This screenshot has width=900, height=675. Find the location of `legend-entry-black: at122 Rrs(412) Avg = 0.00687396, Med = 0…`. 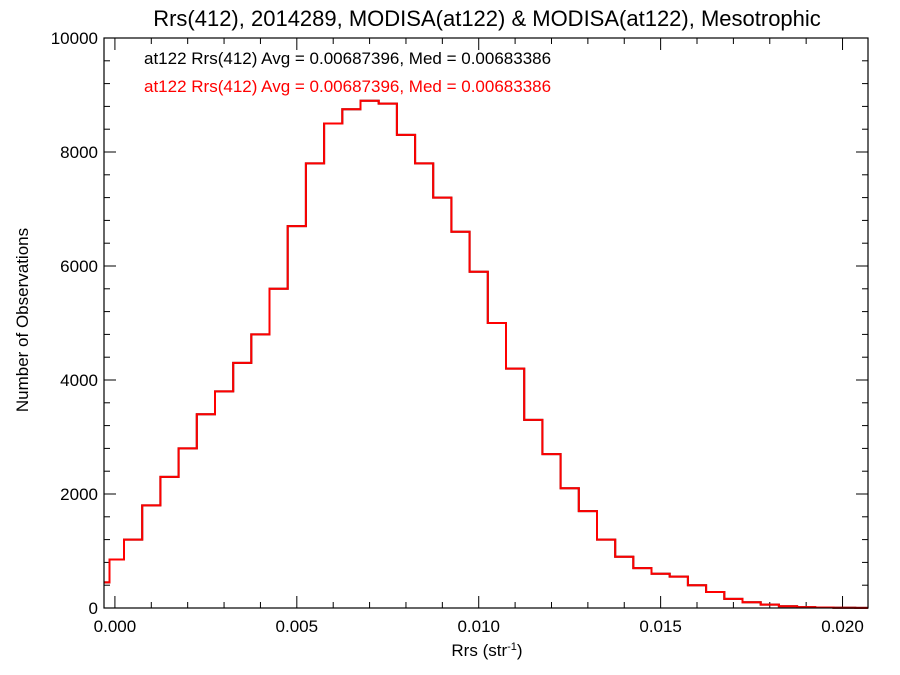

legend-entry-black: at122 Rrs(412) Avg = 0.00687396, Med = 0… is located at coordinates (347, 58).